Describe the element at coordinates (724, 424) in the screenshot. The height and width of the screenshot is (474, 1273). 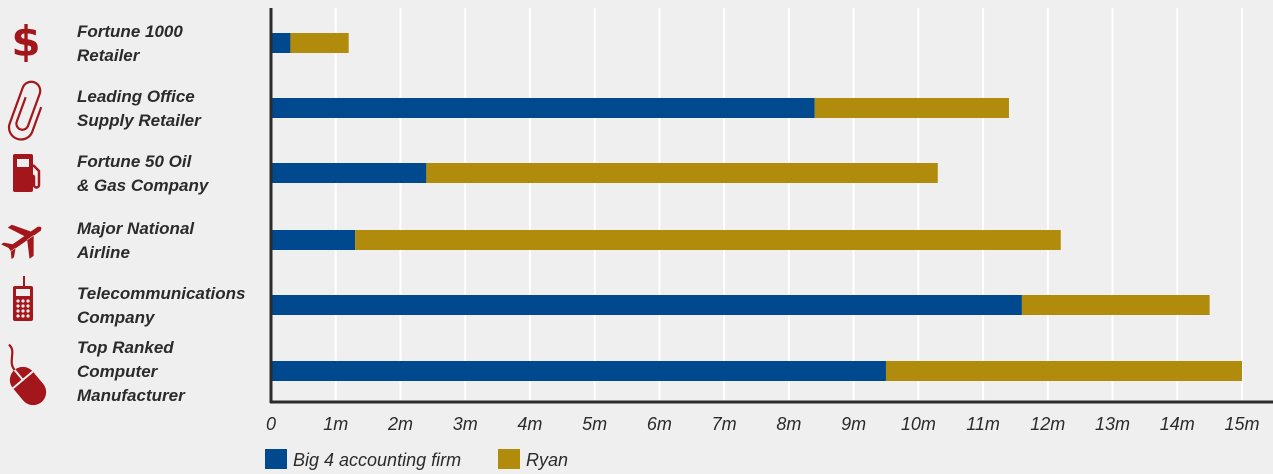
I see `x-tick-label: 7m` at that location.